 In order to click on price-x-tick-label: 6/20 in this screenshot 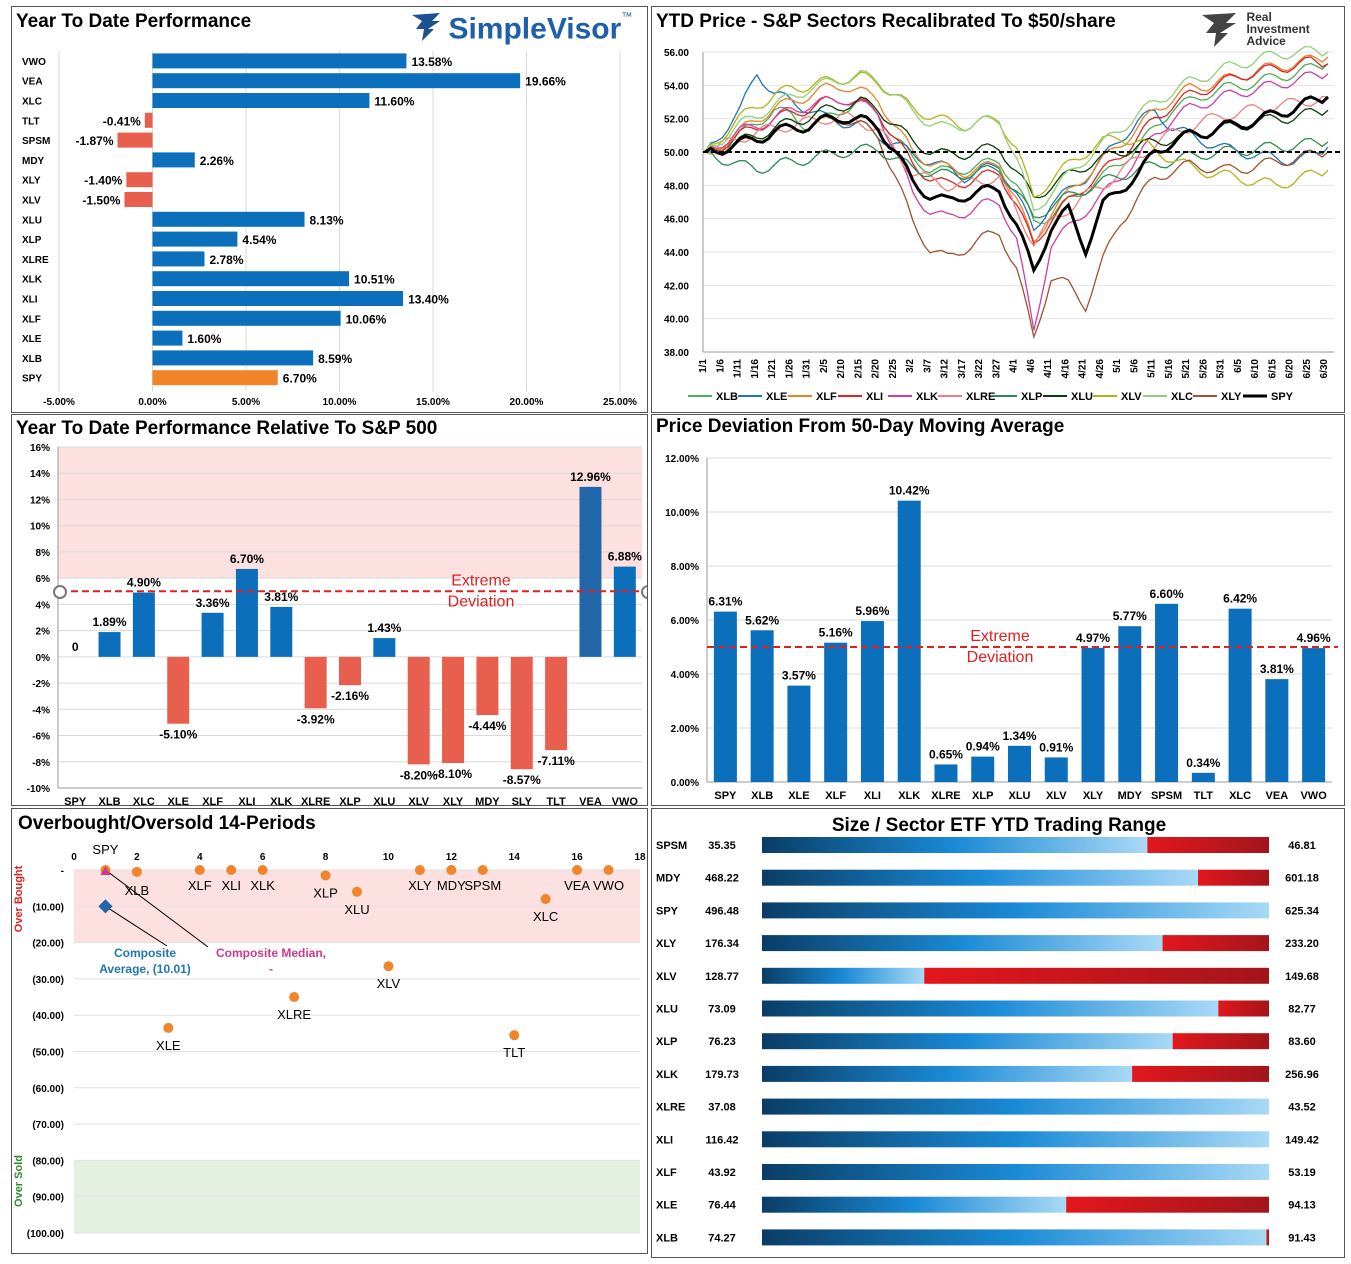, I will do `click(1290, 369)`.